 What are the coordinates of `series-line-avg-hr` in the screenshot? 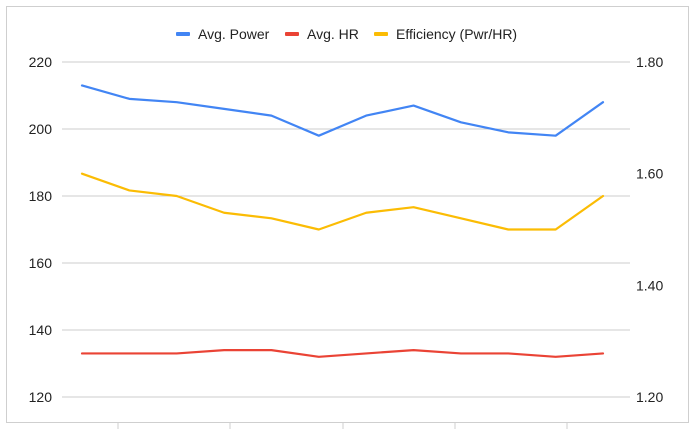 It's located at (342, 353).